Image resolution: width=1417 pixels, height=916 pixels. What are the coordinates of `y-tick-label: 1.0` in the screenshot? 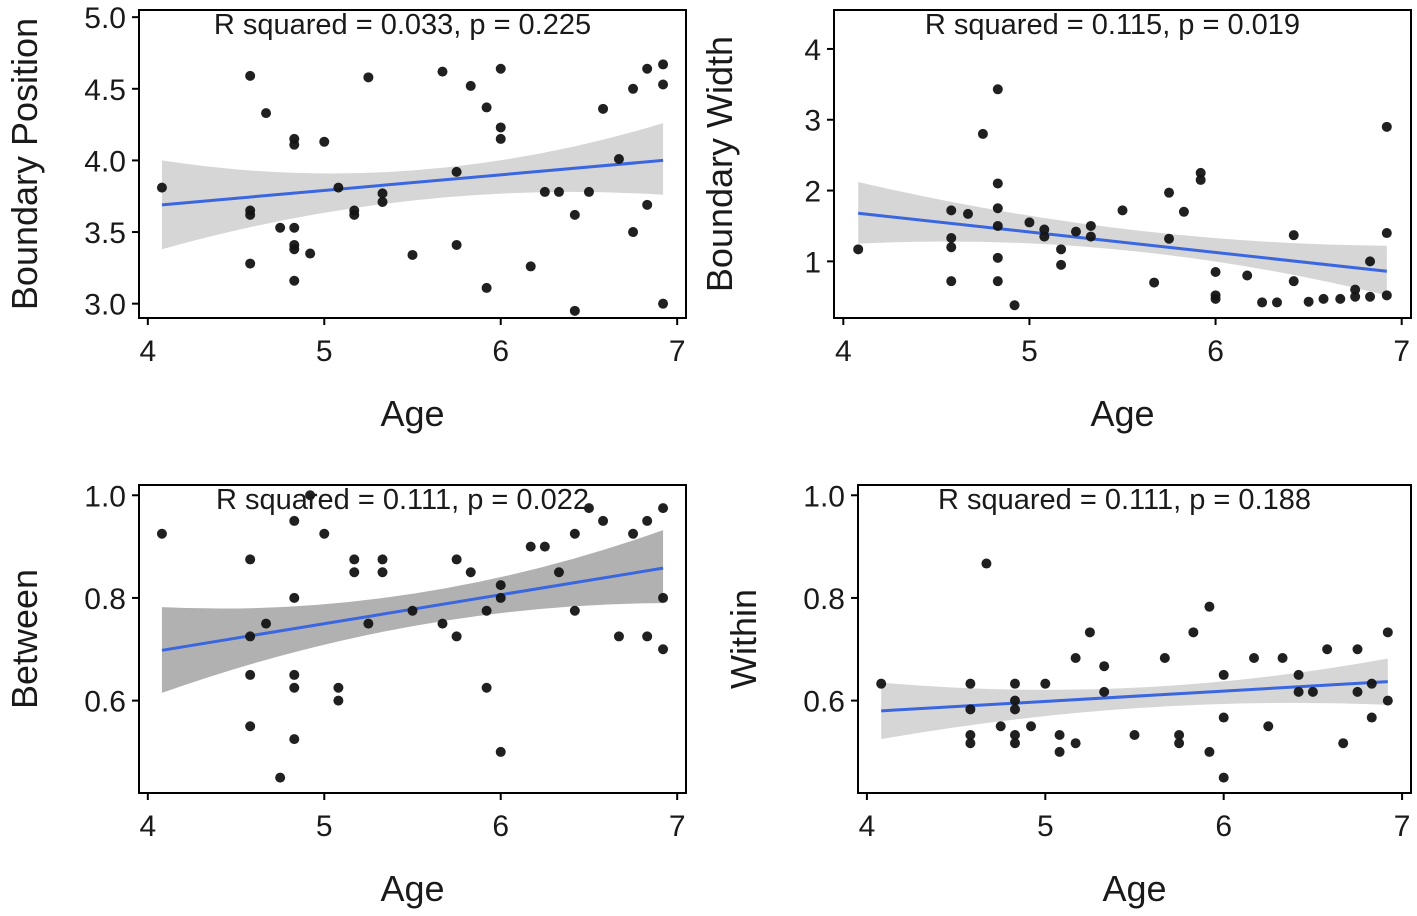 It's located at (824, 496).